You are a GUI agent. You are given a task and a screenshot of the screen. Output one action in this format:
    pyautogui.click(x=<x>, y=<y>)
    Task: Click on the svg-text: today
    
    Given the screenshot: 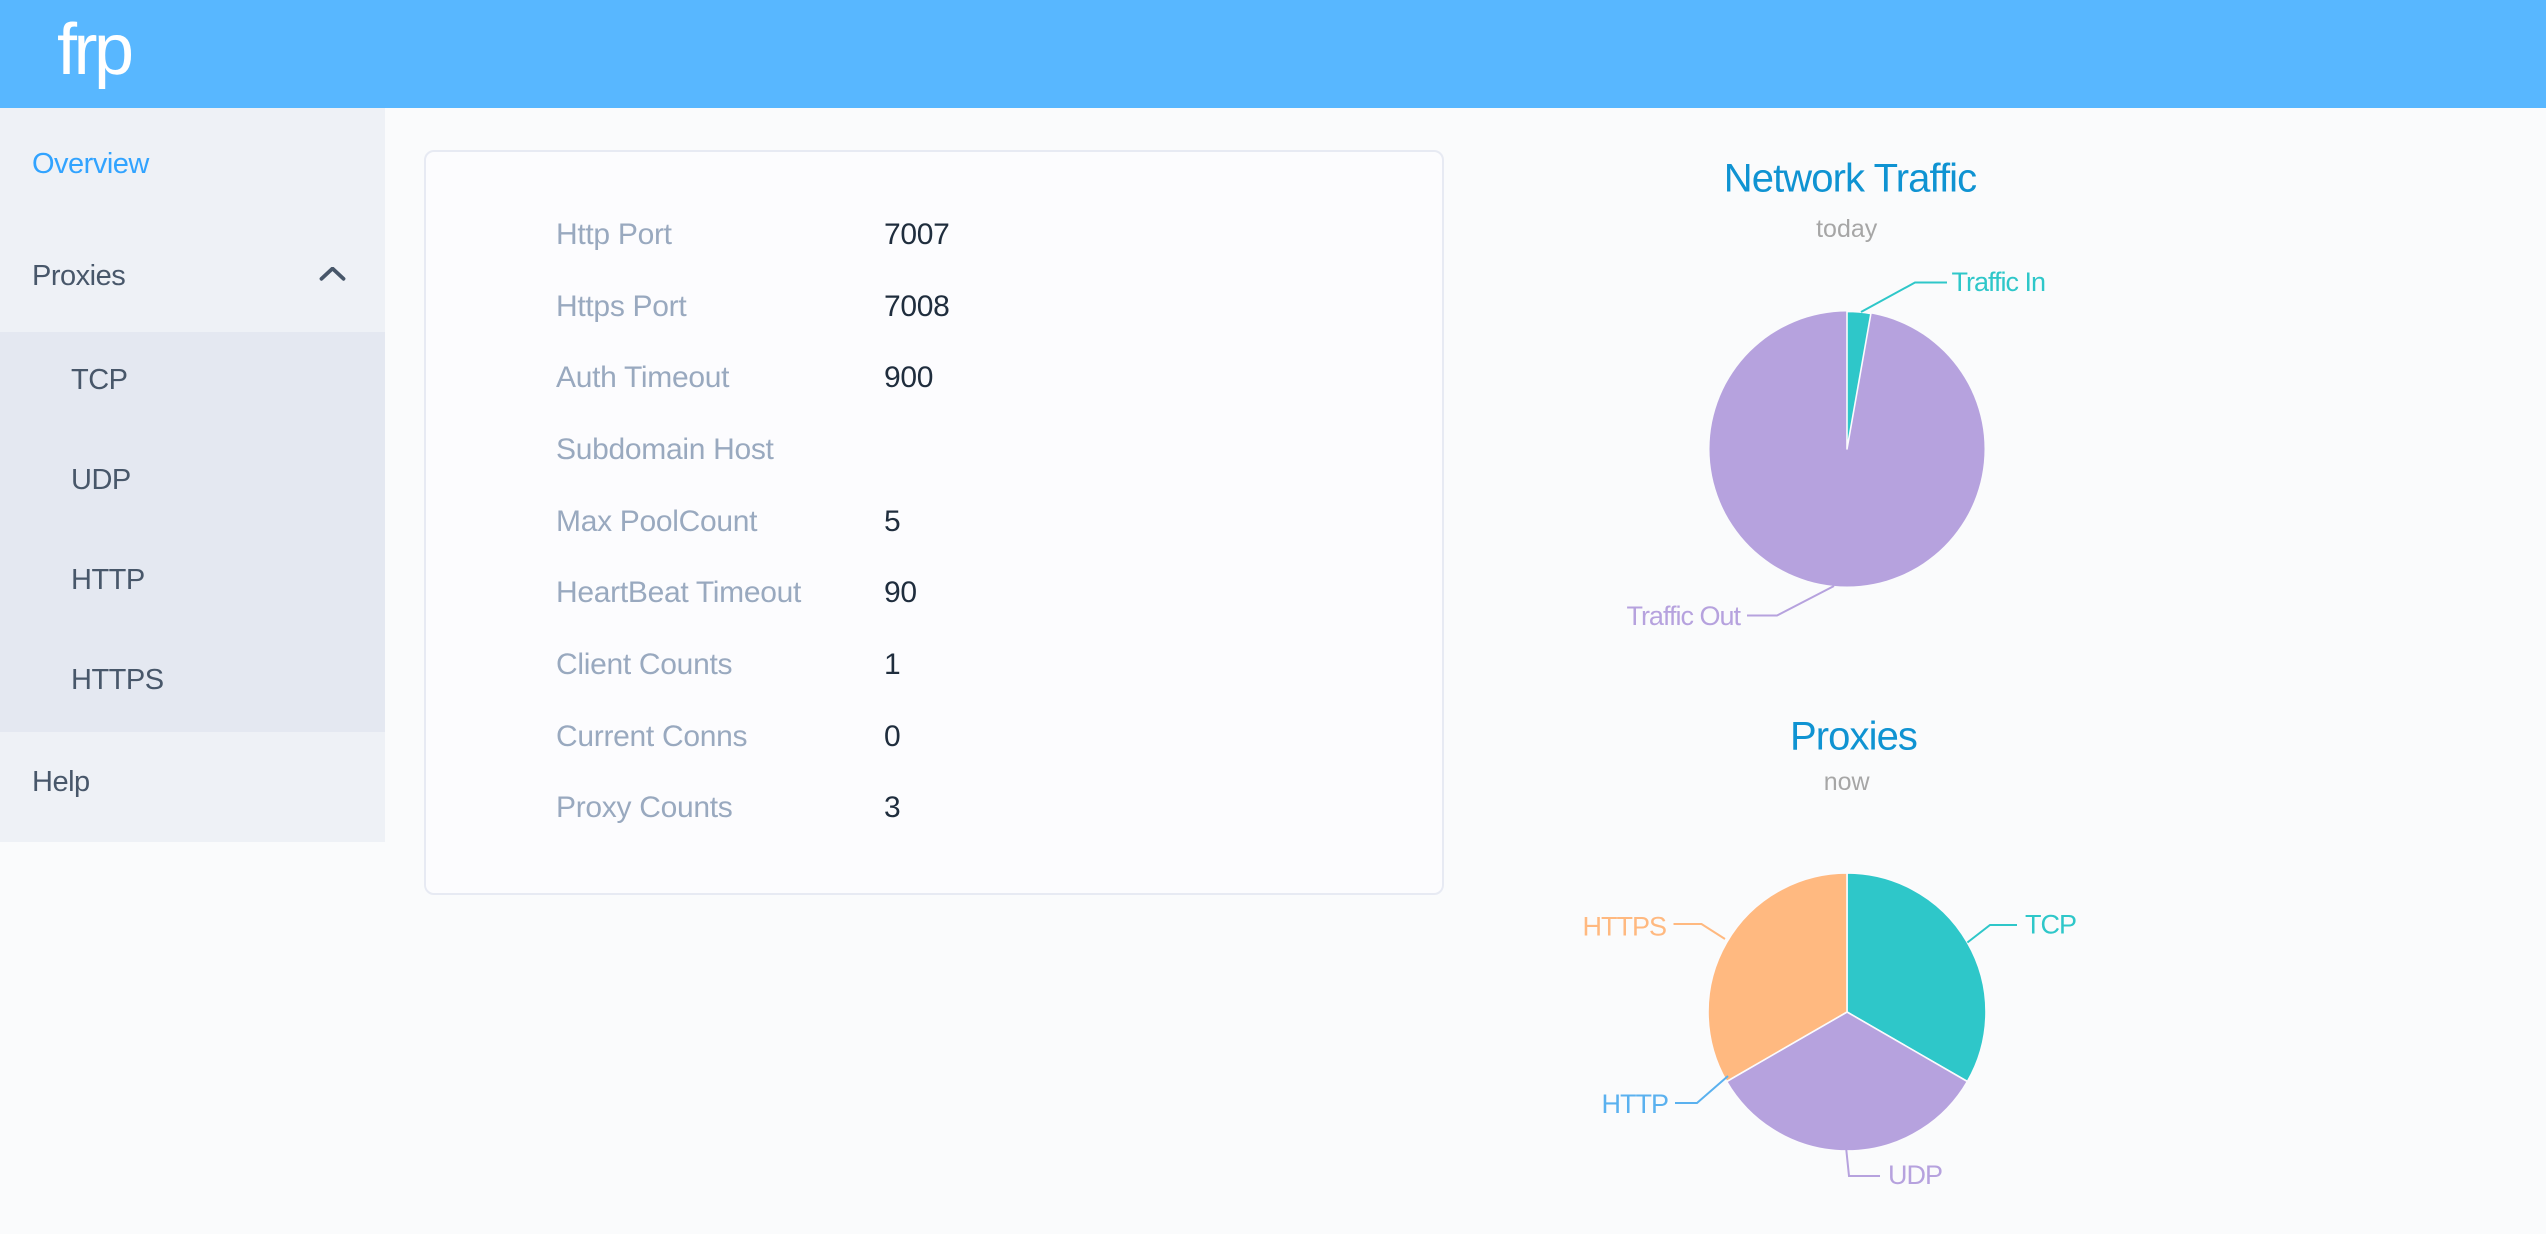 What is the action you would take?
    pyautogui.click(x=1847, y=229)
    